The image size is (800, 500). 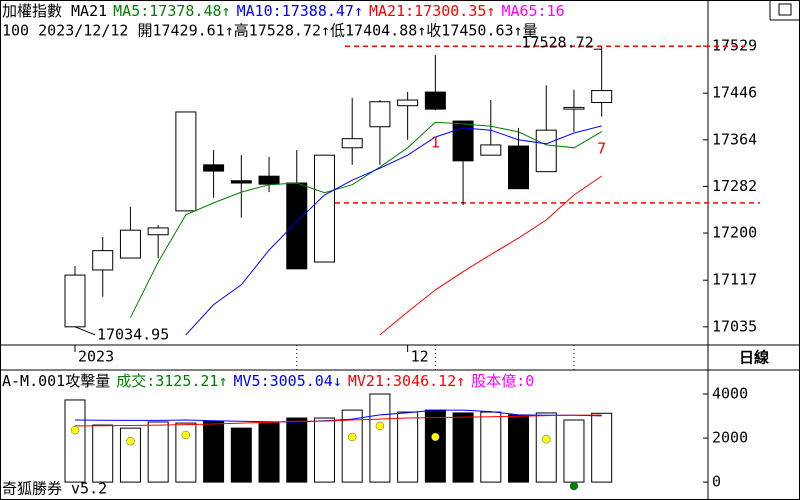 What do you see at coordinates (406, 381) in the screenshot?
I see `header-item: MV21:3046.12↑` at bounding box center [406, 381].